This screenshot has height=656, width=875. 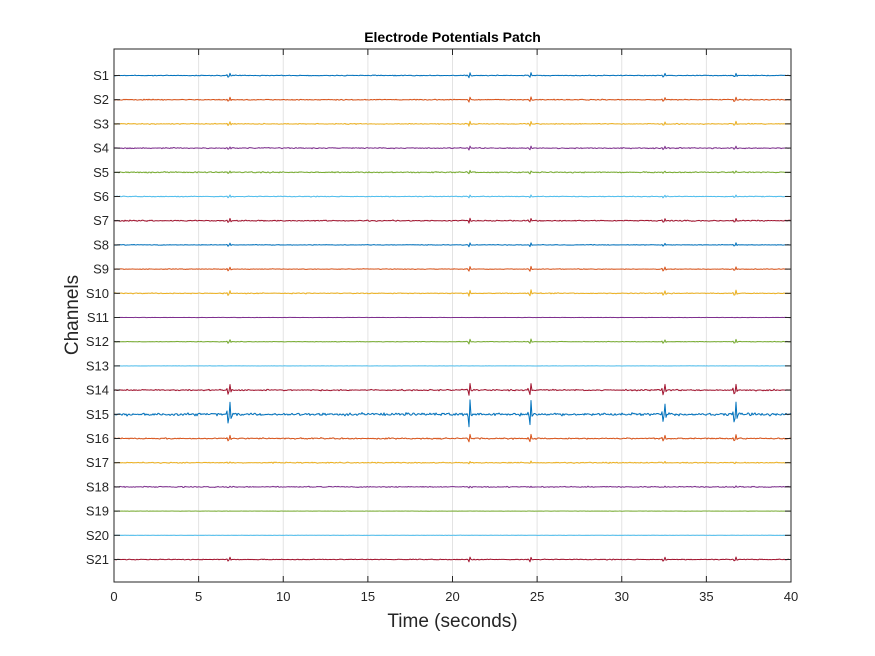 I want to click on trace-s2, so click(x=452, y=99).